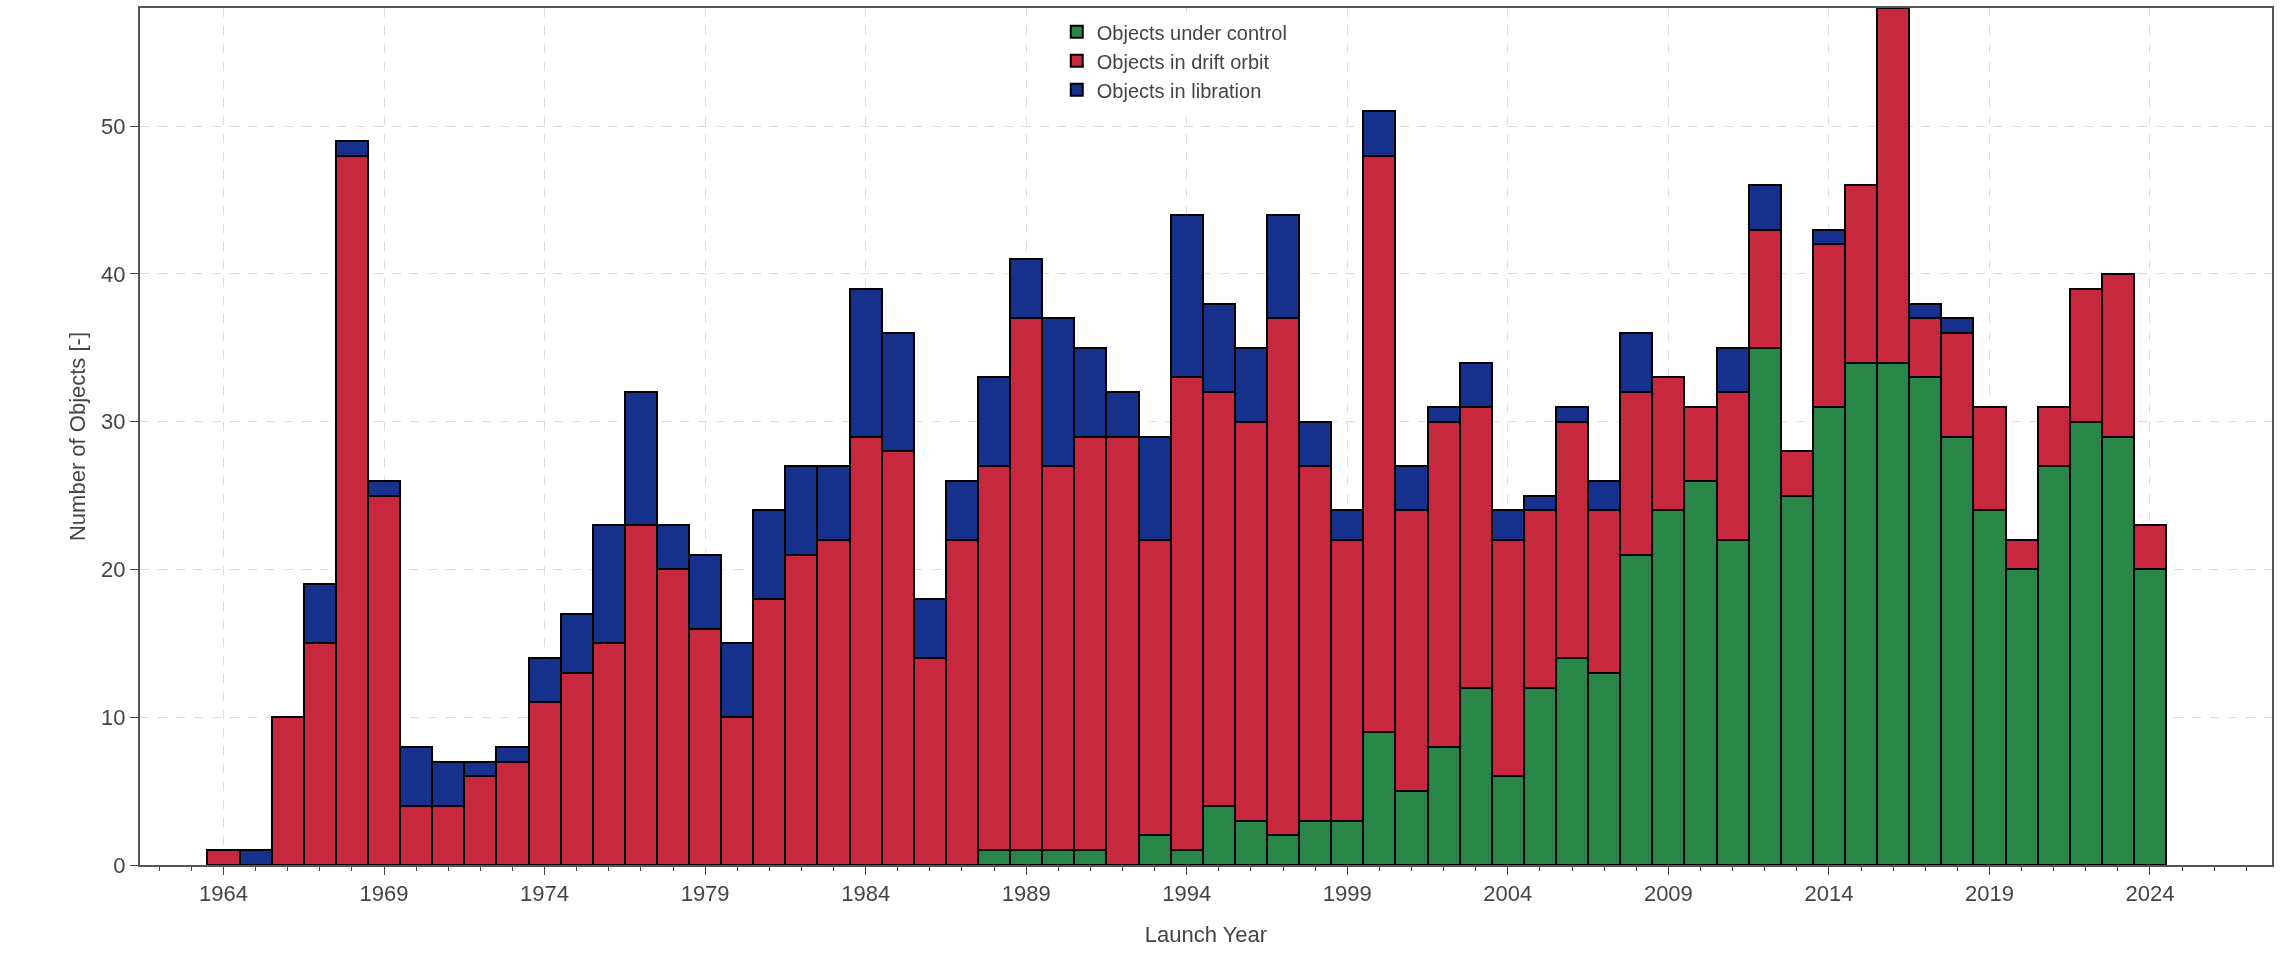 The width and height of the screenshot is (2284, 960). I want to click on x-tick-label: 2004, so click(1508, 894).